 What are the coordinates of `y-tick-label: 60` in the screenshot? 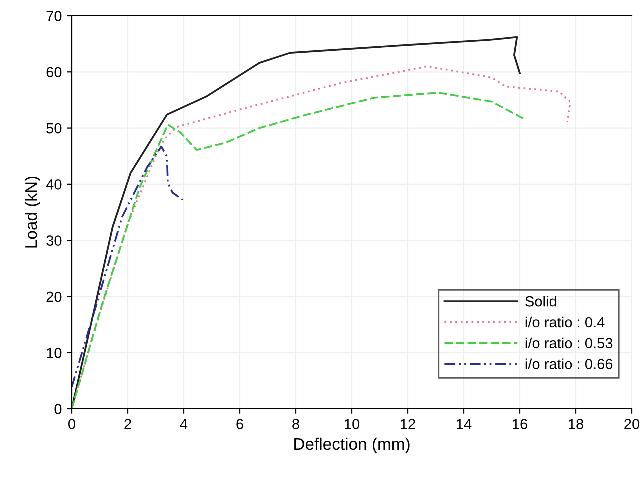 It's located at (54, 72).